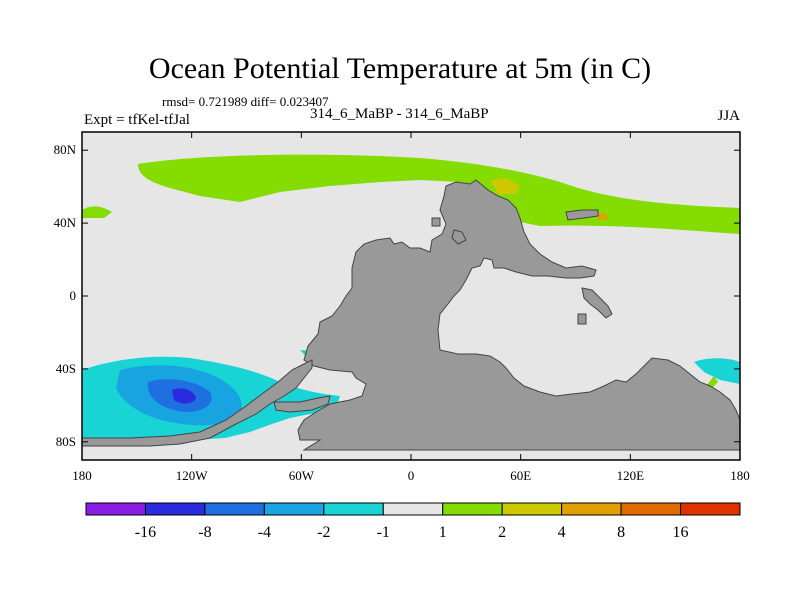 This screenshot has width=800, height=600. Describe the element at coordinates (505, 186) in the screenshot. I see `anomaly-yellow-north` at that location.